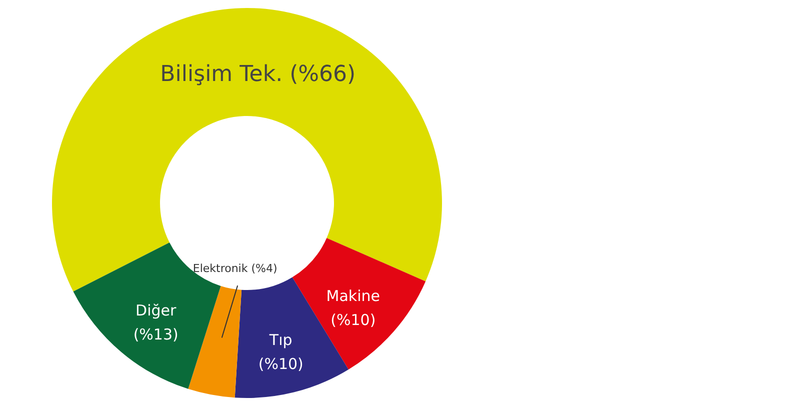  Describe the element at coordinates (215, 342) in the screenshot. I see `donut-slice` at that location.